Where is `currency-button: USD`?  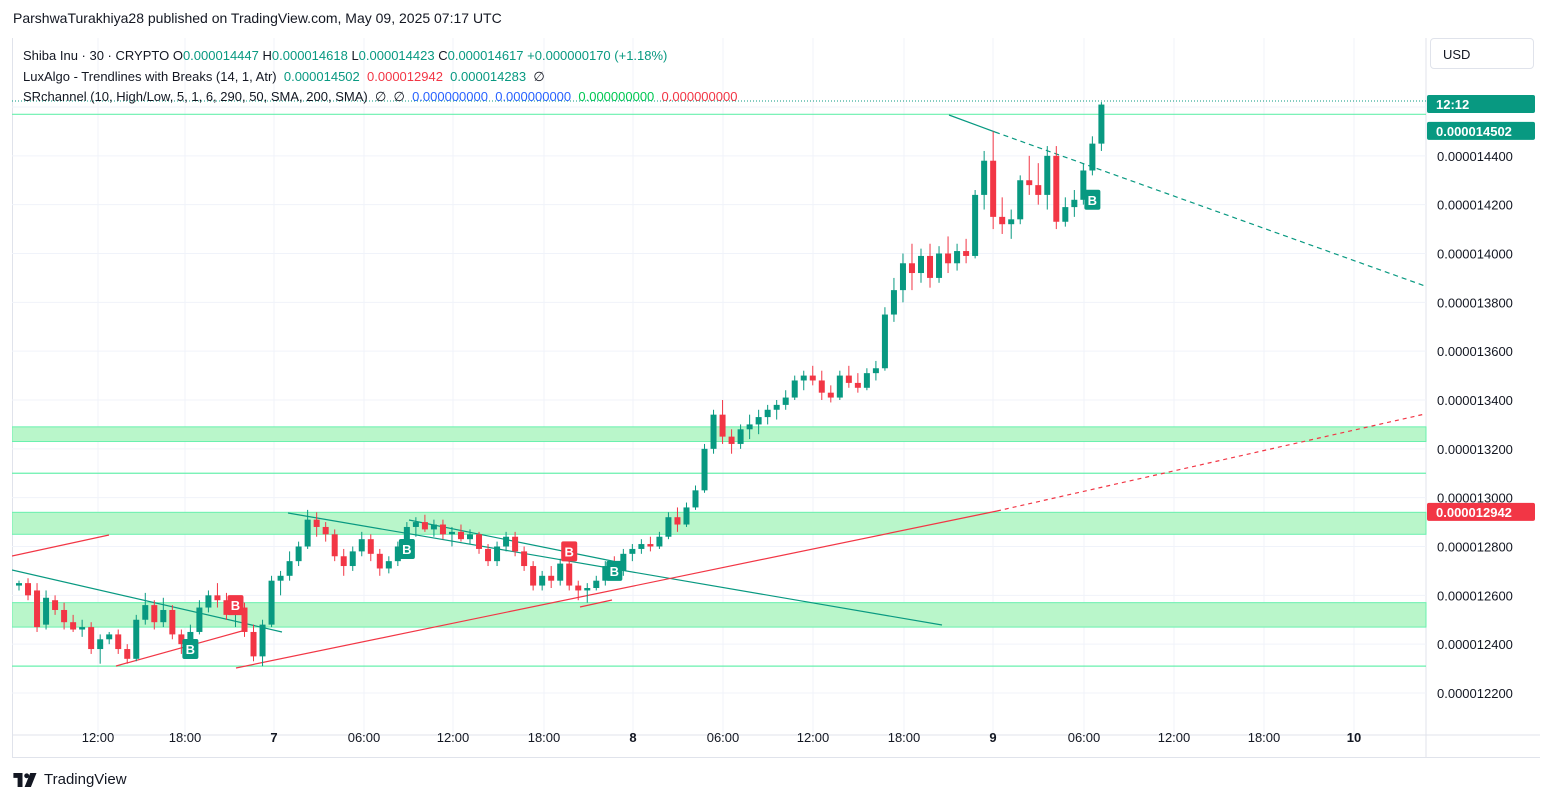
currency-button: USD is located at coordinates (1482, 53).